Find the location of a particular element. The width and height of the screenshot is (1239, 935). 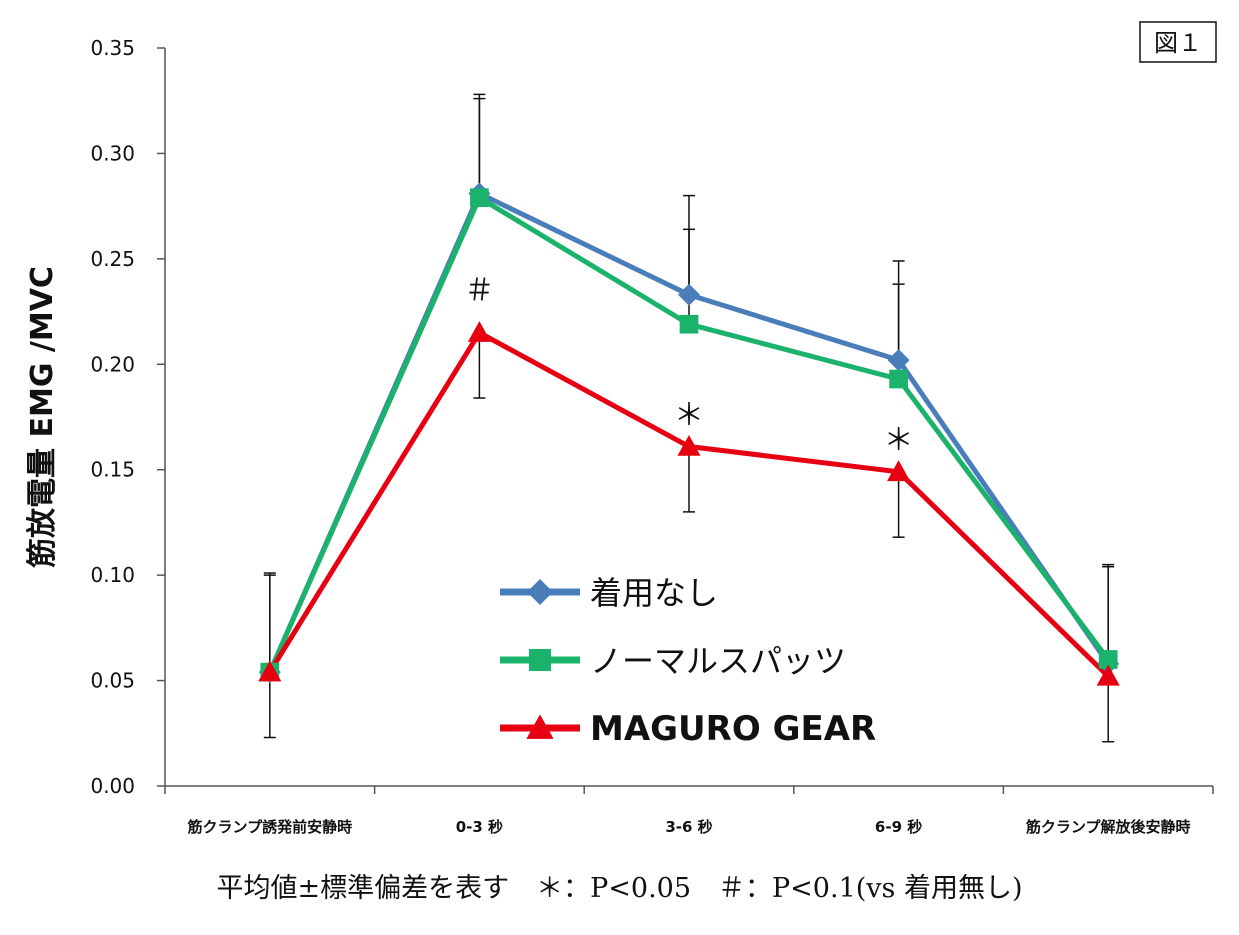

y-tick-label: 0.15 is located at coordinates (112, 470).